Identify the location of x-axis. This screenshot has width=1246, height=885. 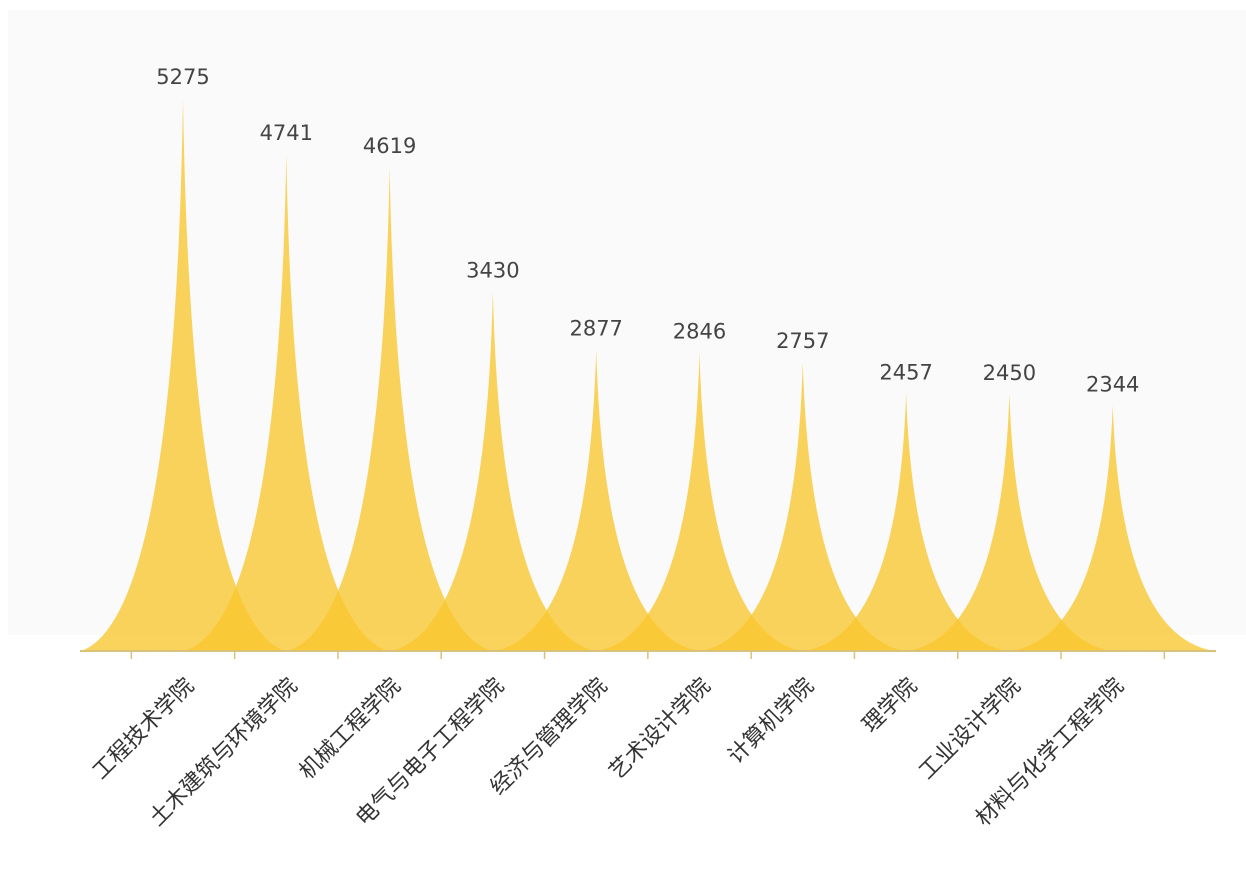
(648, 654).